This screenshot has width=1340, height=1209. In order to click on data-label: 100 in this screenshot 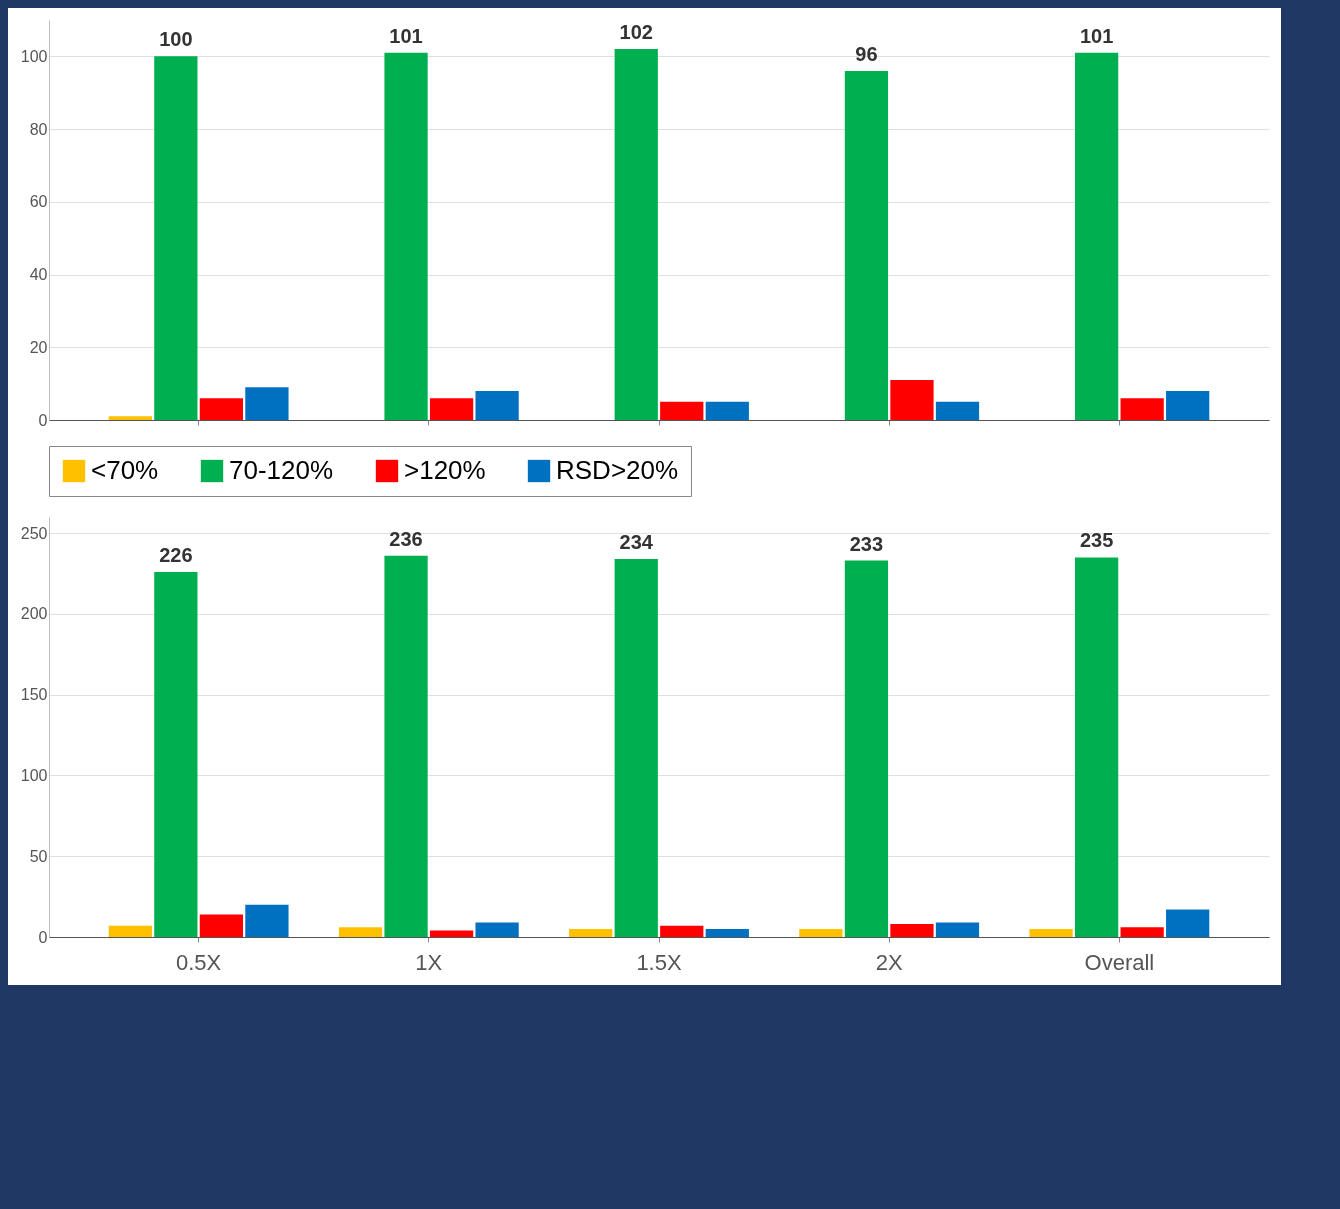, I will do `click(176, 39)`.